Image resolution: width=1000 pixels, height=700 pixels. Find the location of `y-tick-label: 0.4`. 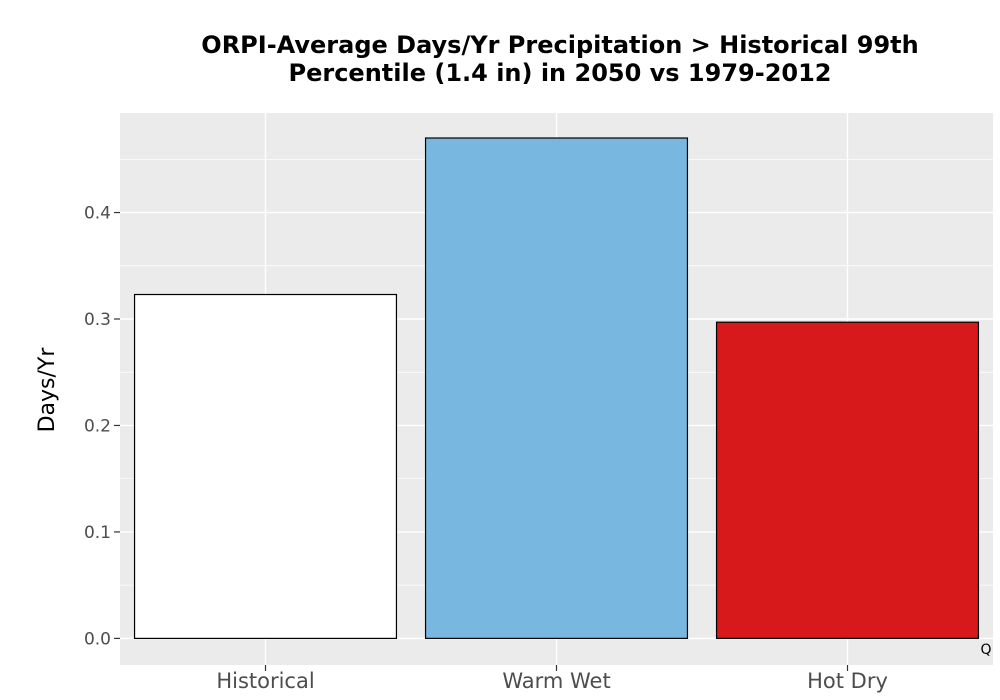

y-tick-label: 0.4 is located at coordinates (97, 214).